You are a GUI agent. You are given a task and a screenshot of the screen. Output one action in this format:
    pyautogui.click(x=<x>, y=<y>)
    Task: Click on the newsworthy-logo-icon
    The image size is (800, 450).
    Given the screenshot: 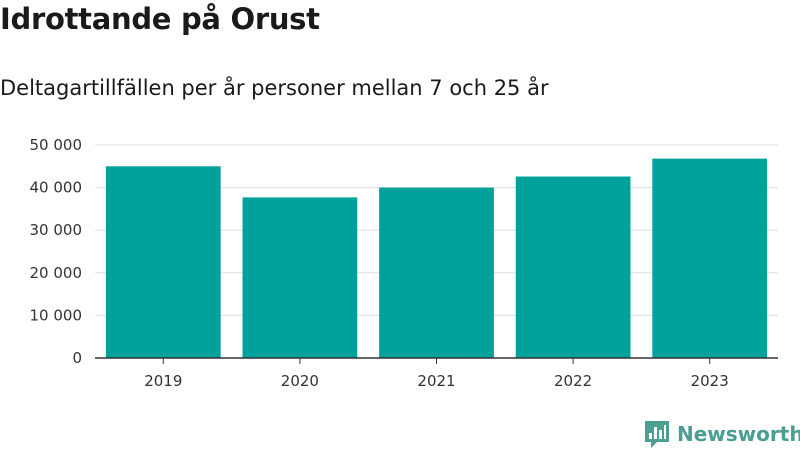 What is the action you would take?
    pyautogui.click(x=657, y=434)
    